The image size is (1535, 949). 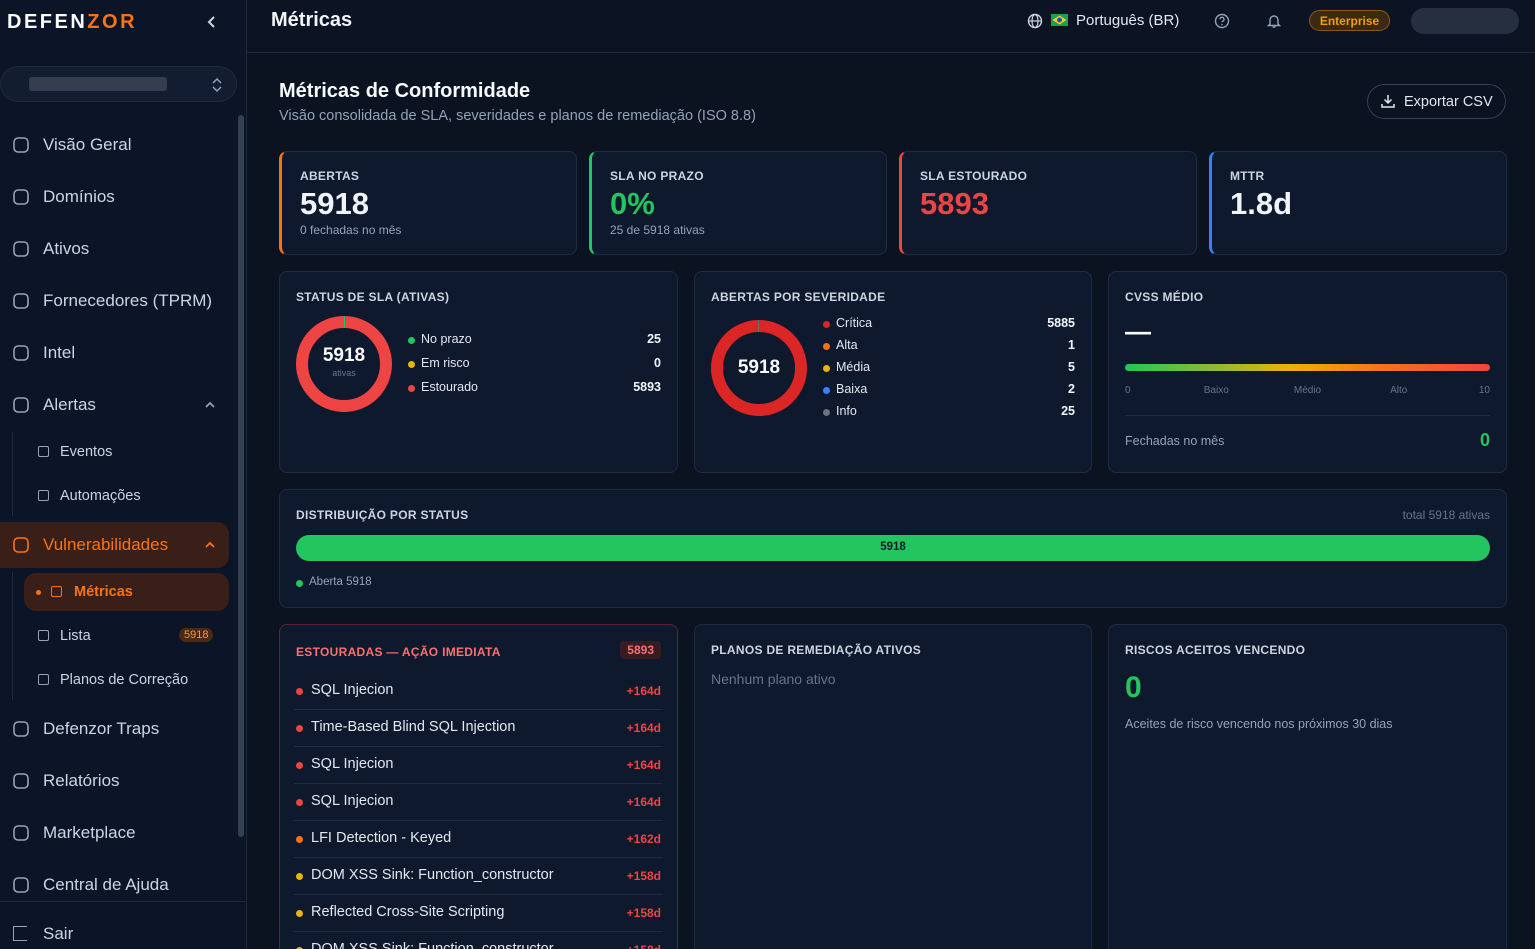 What do you see at coordinates (408, 912) in the screenshot?
I see `finding-name: Reflected Cross-Site Scripting` at bounding box center [408, 912].